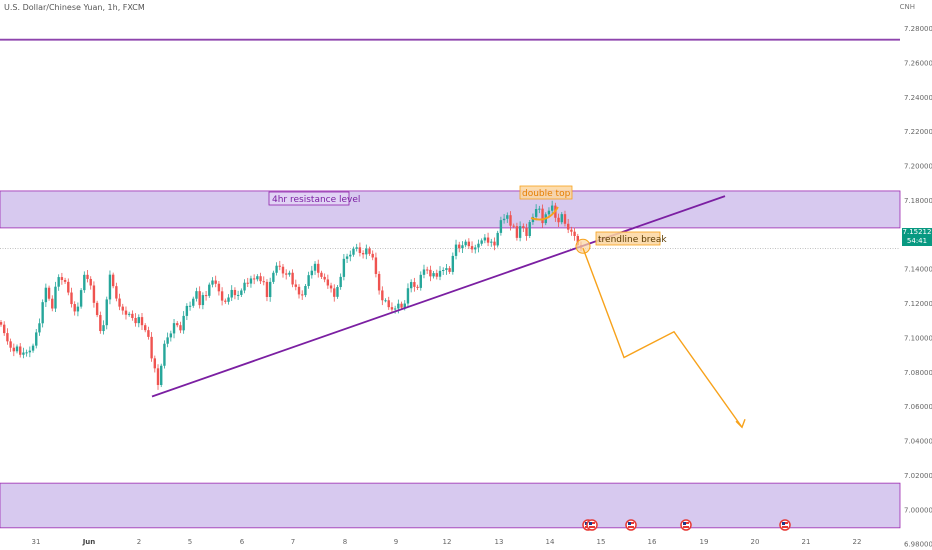 This screenshot has height=550, width=932. Describe the element at coordinates (450, 209) in the screenshot. I see `resistance-zone` at that location.